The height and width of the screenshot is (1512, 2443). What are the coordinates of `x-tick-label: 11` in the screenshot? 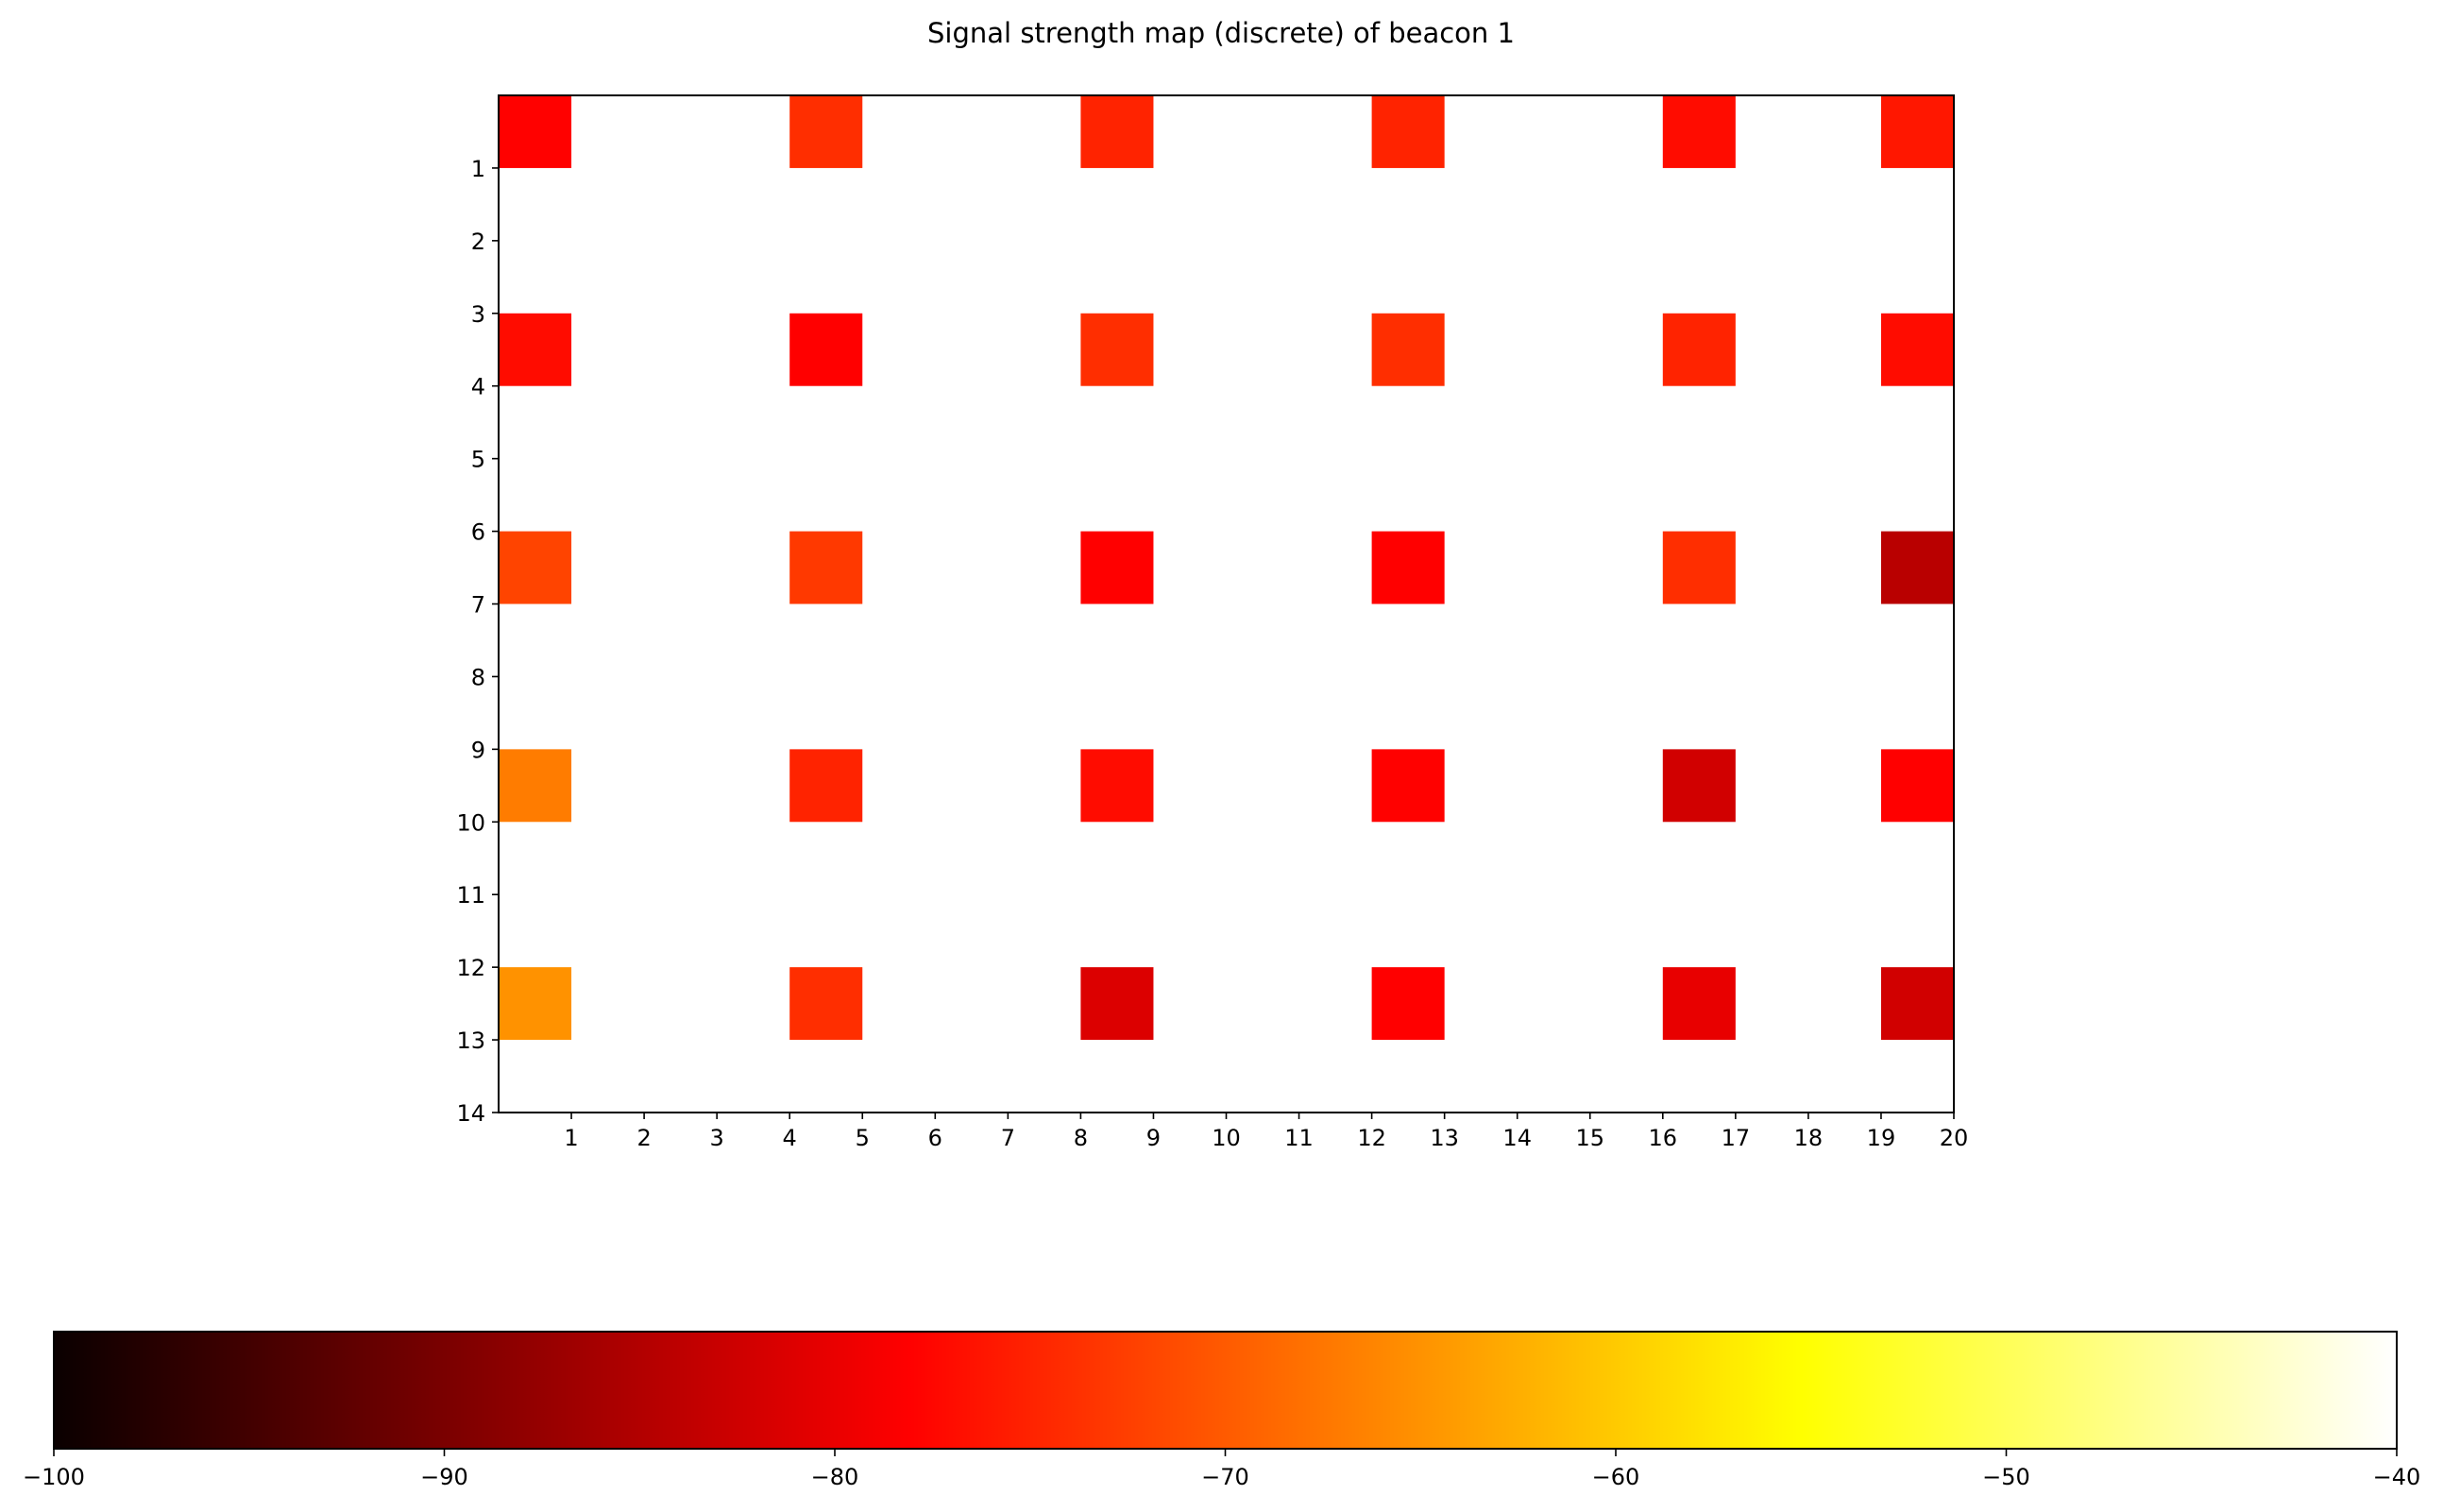 It's located at (1299, 1138).